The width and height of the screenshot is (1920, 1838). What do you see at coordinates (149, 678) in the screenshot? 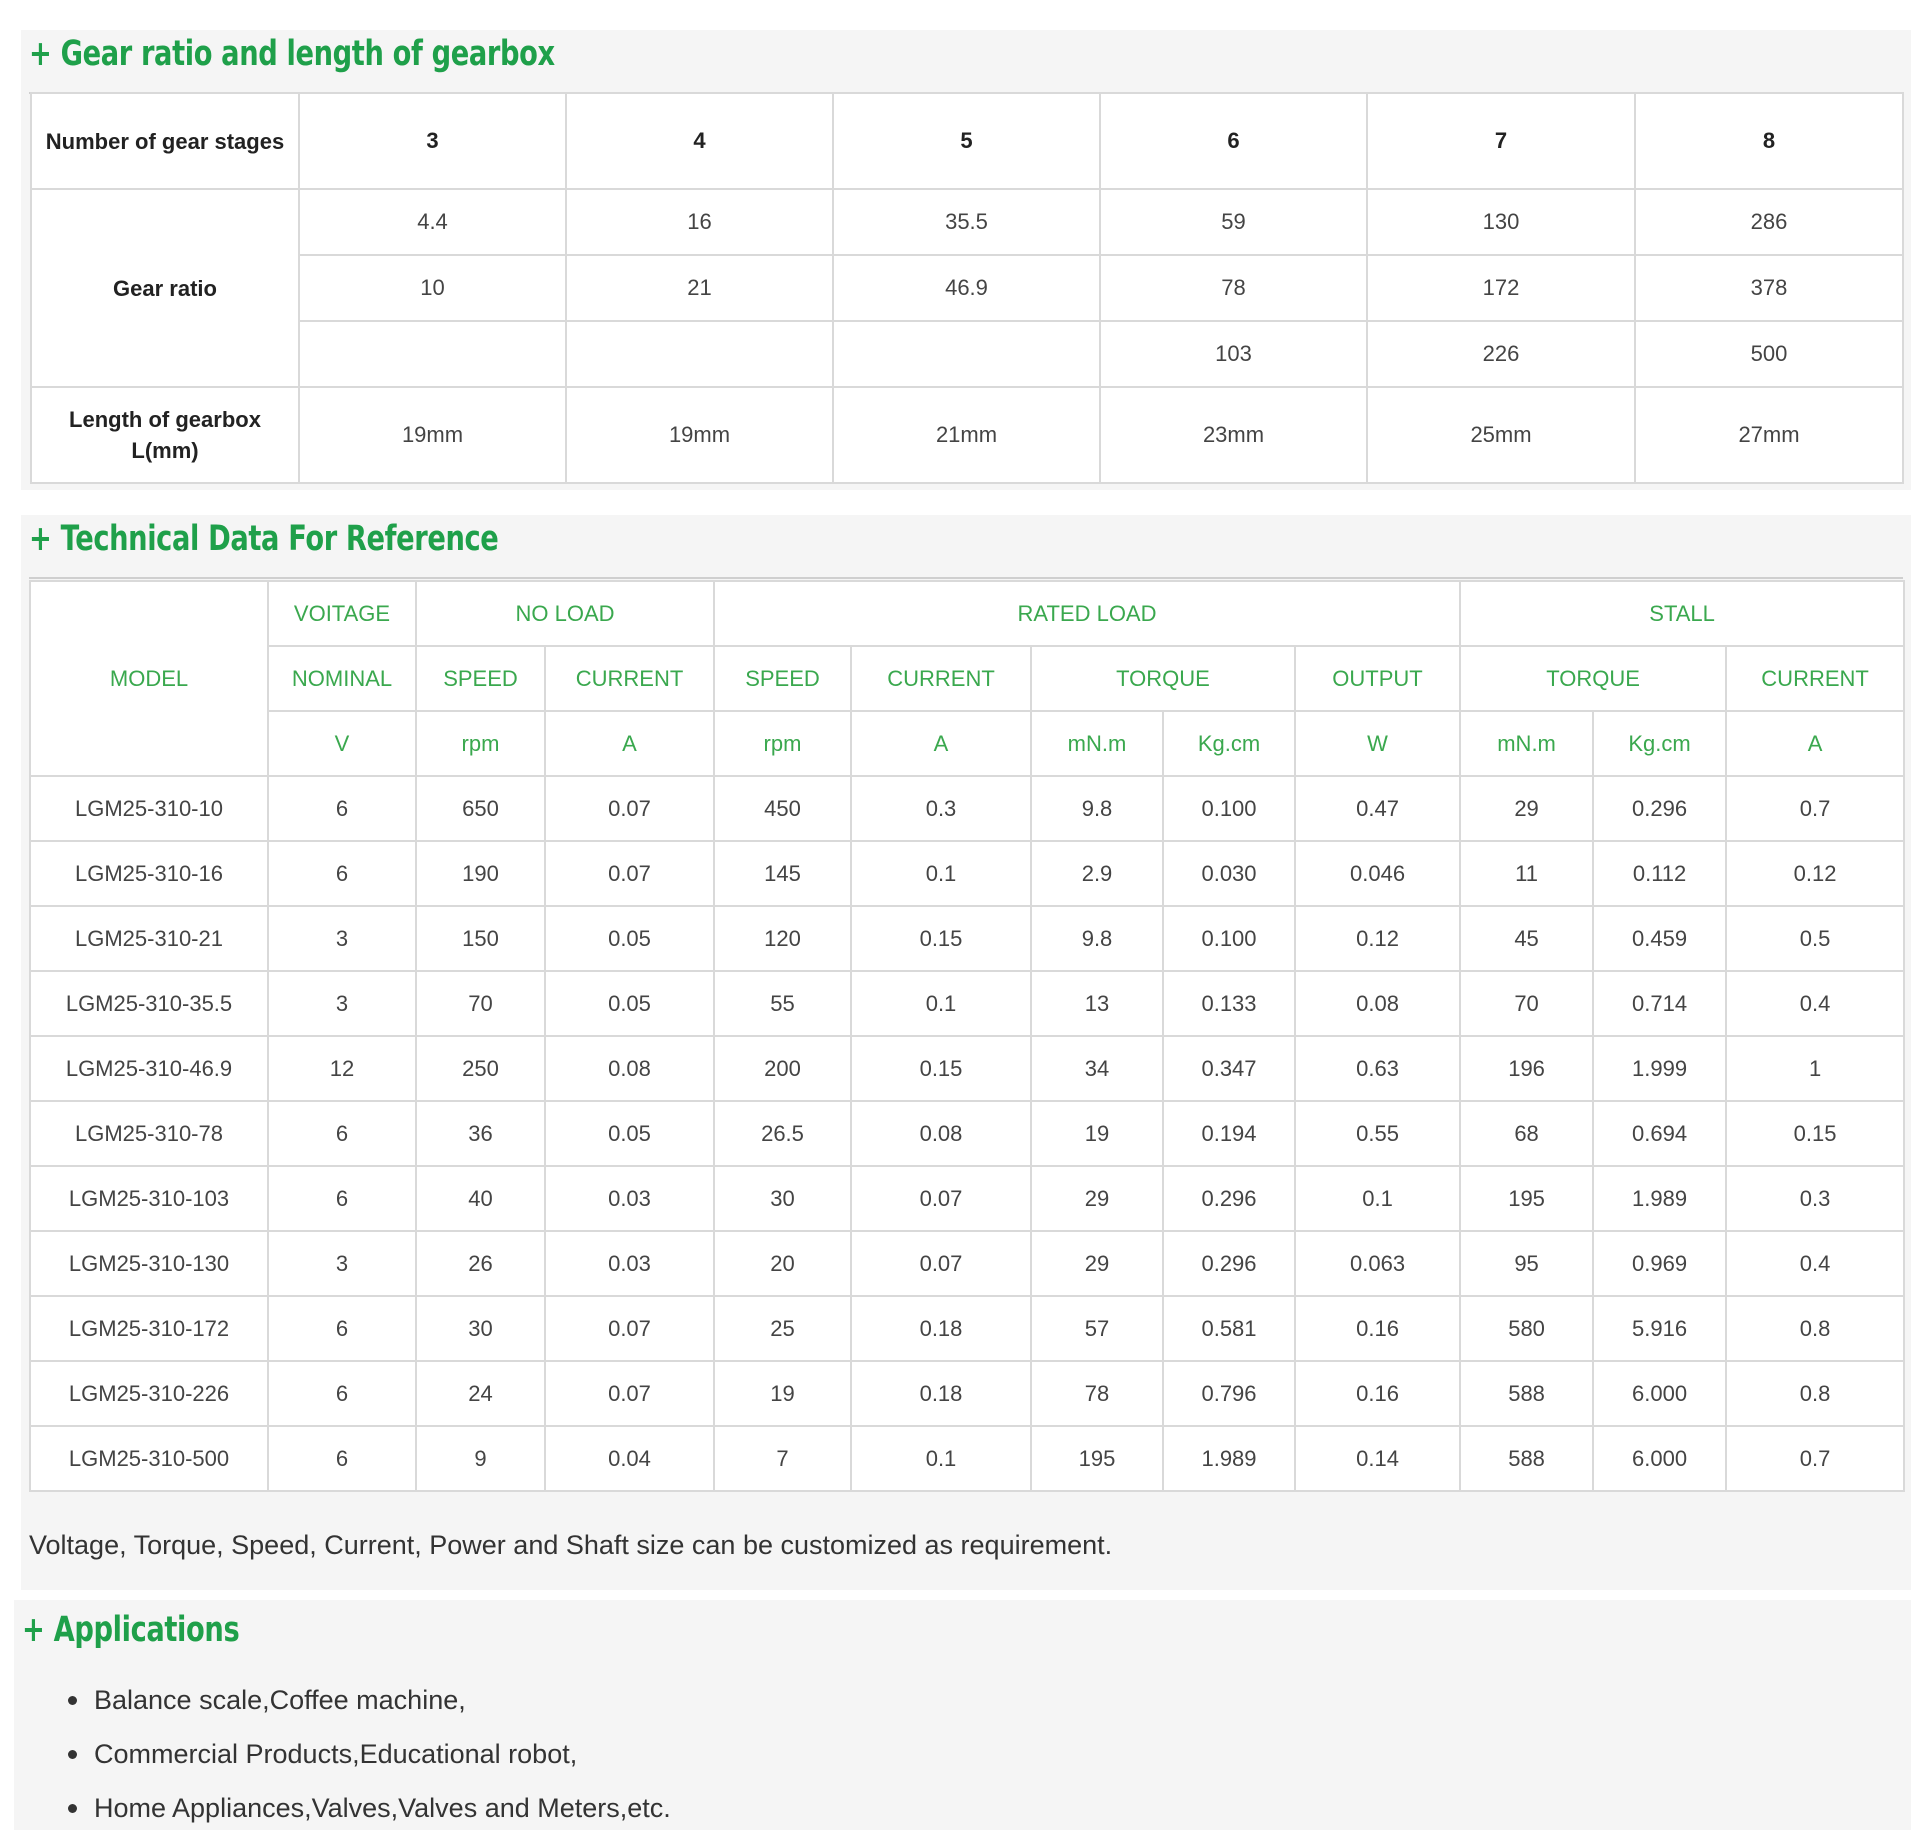
I see `model-header: MODEL` at bounding box center [149, 678].